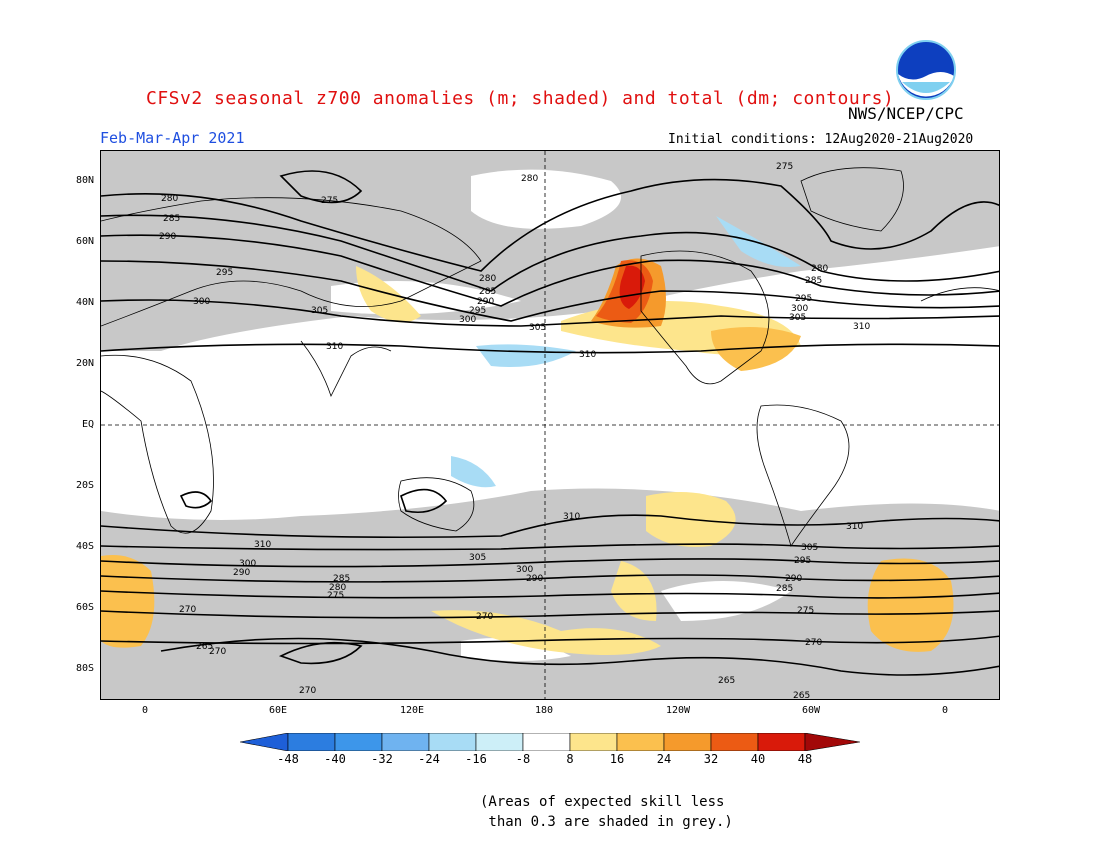 The image size is (1100, 850). I want to click on lon-label: 60E, so click(278, 710).